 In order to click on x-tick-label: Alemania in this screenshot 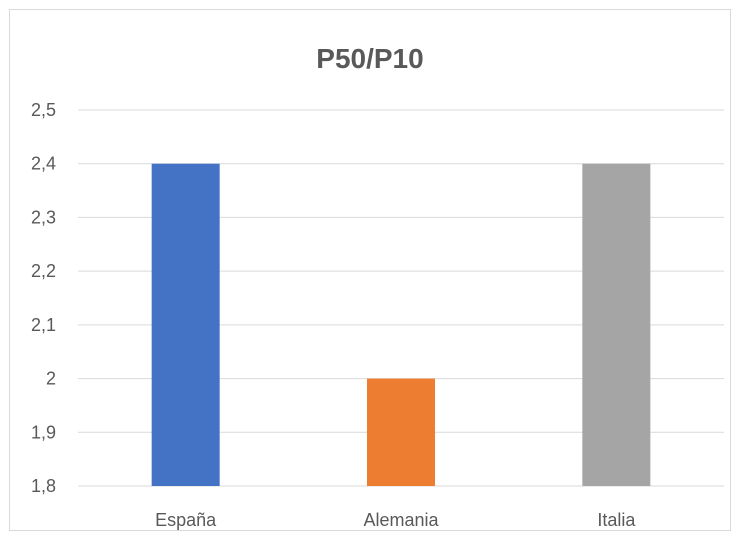, I will do `click(401, 520)`.